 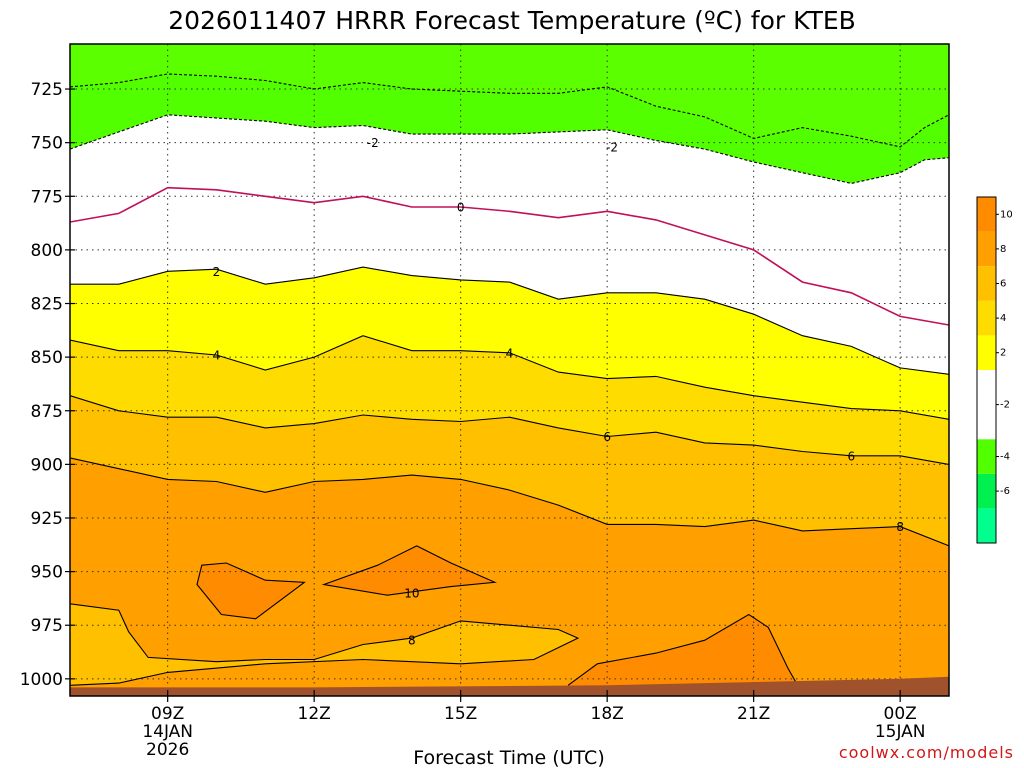 I want to click on isotherm-label-8: 8, so click(x=900, y=527).